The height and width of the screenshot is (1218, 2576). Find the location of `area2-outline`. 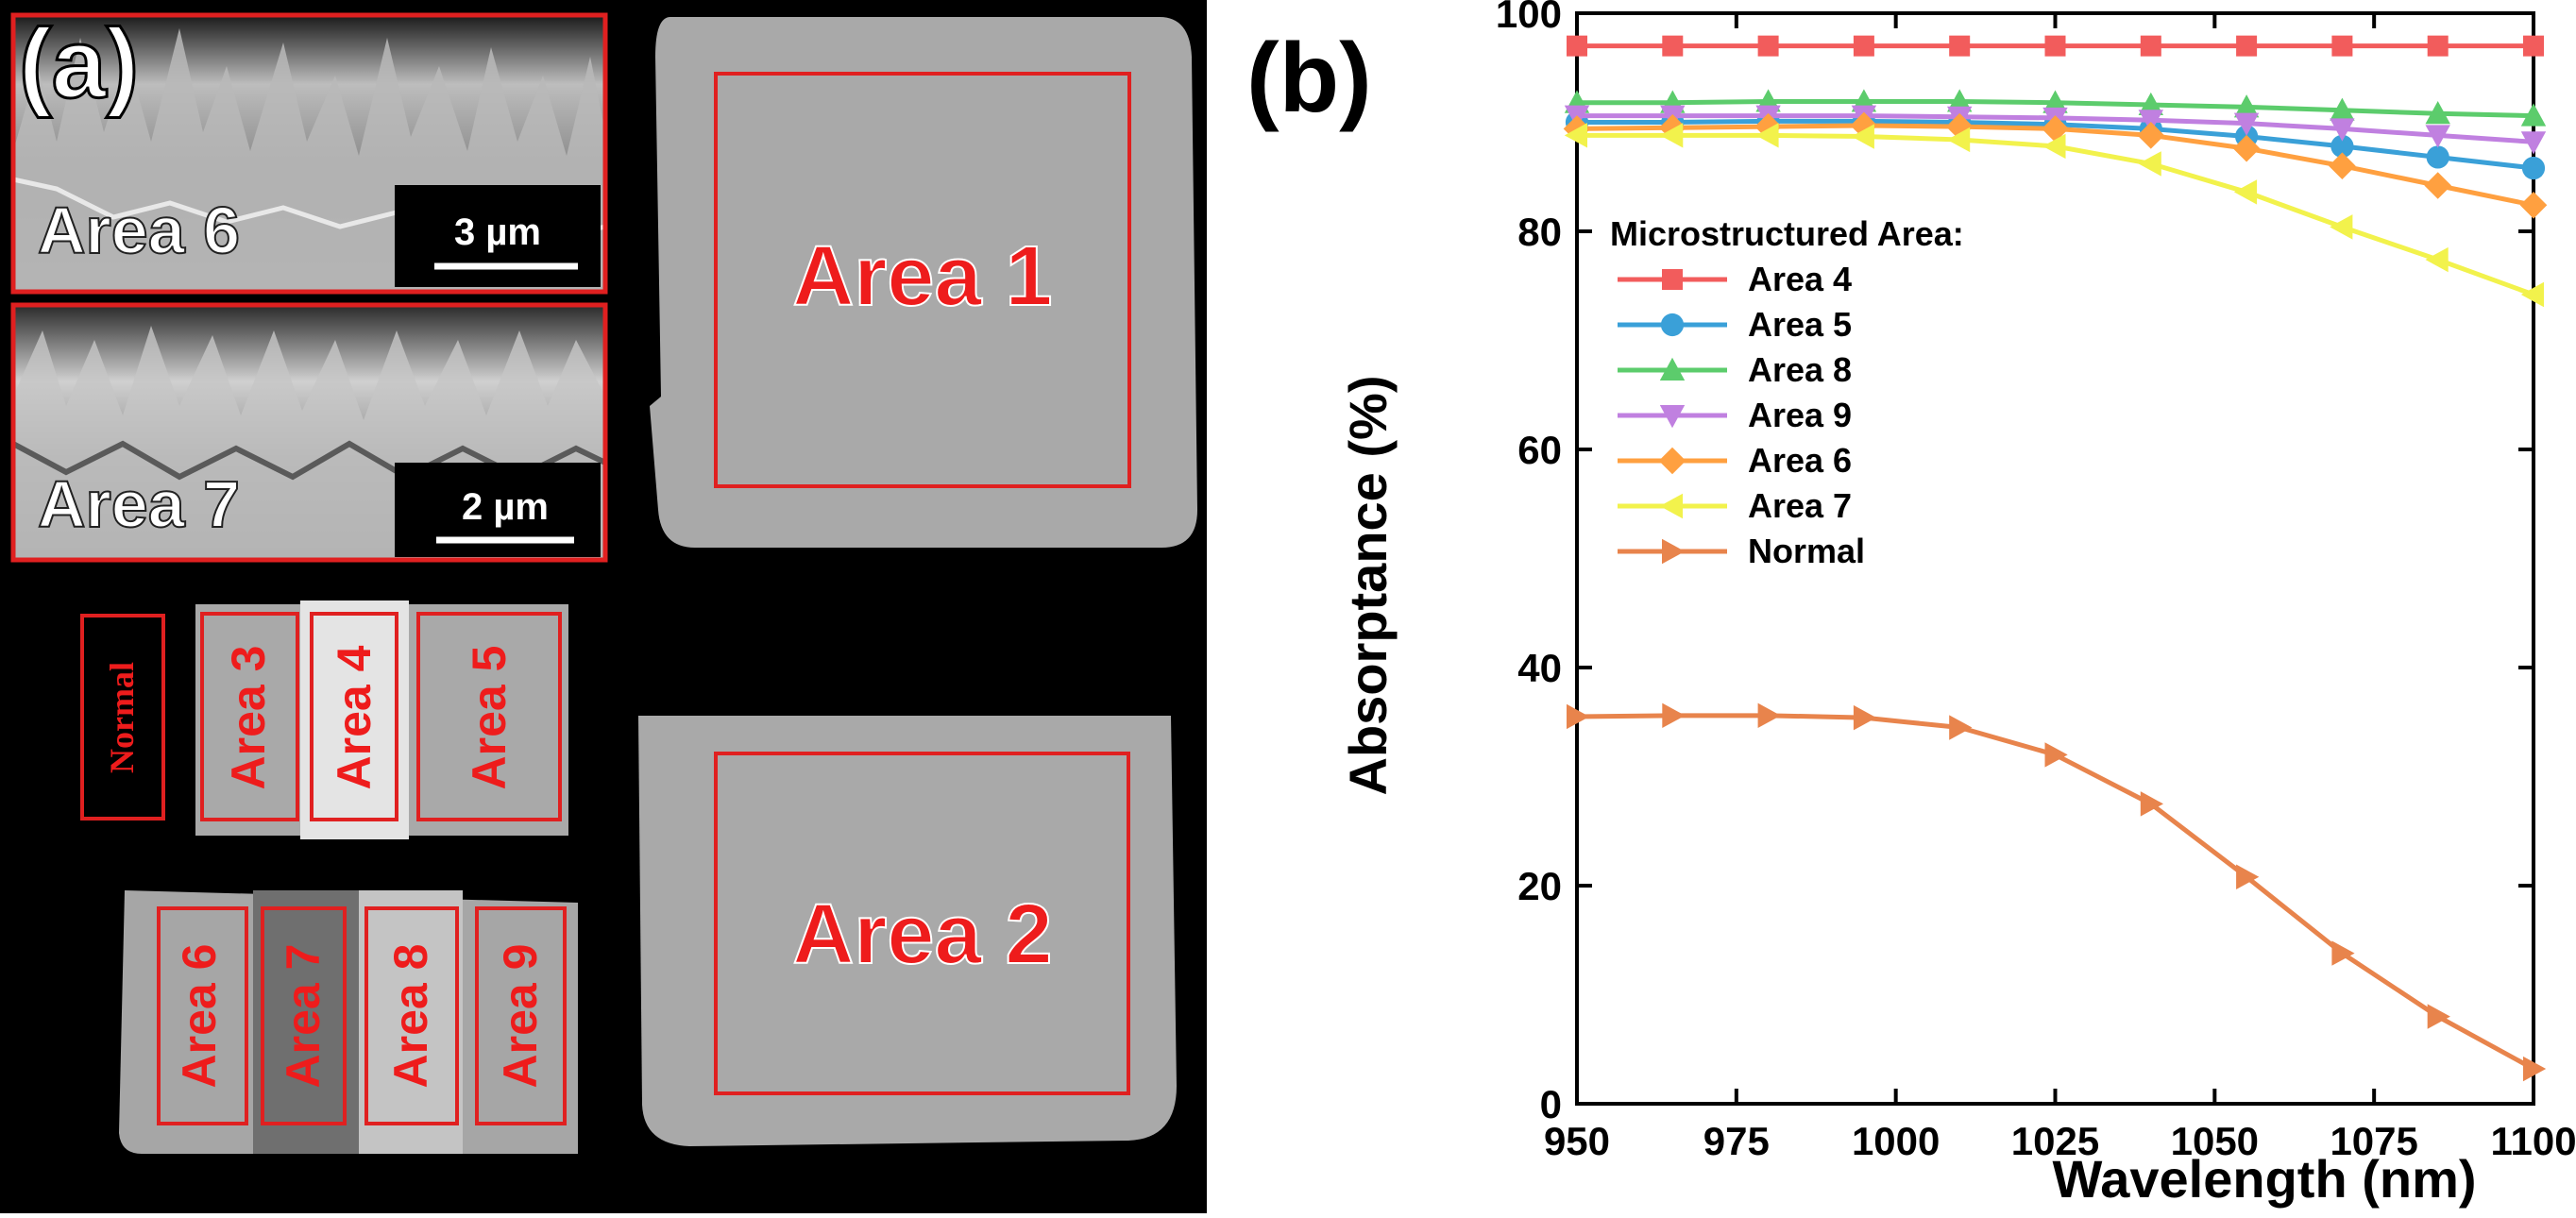

area2-outline is located at coordinates (922, 923).